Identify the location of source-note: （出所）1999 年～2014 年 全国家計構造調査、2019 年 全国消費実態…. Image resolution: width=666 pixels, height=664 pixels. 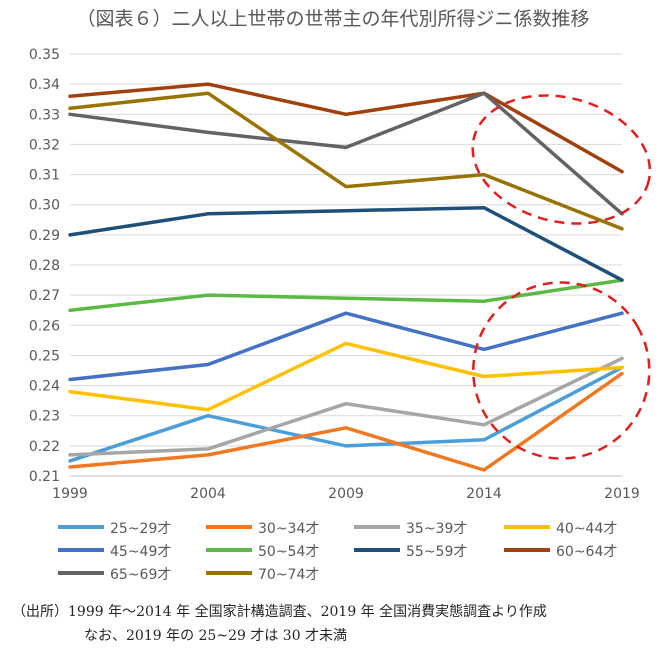
(279, 624).